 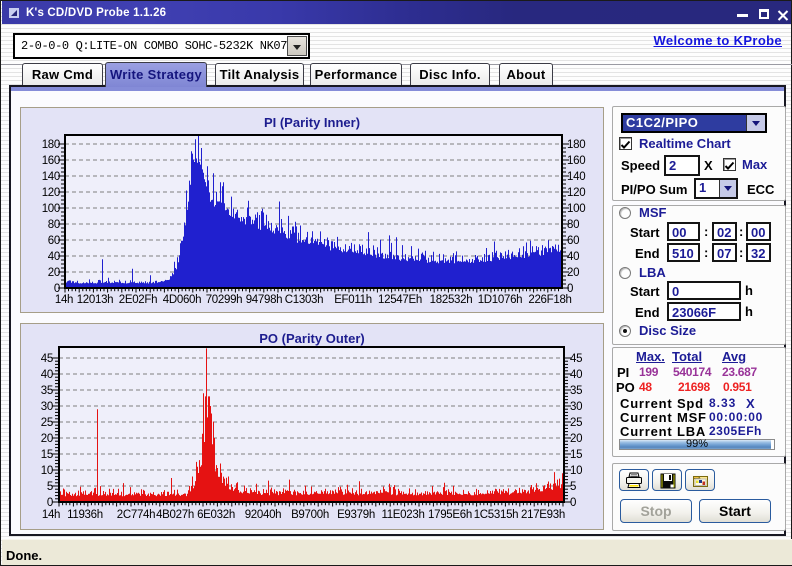 I want to click on svg-text: 182532h, so click(x=451, y=300).